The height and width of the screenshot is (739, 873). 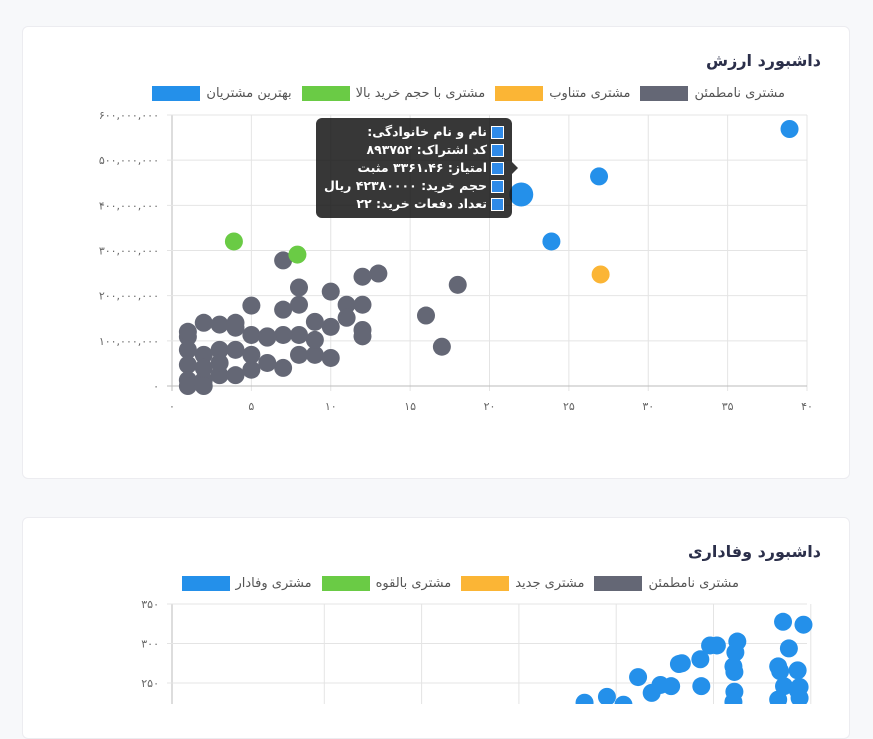 I want to click on legend-item-new: مشتری جدید, so click(x=522, y=583).